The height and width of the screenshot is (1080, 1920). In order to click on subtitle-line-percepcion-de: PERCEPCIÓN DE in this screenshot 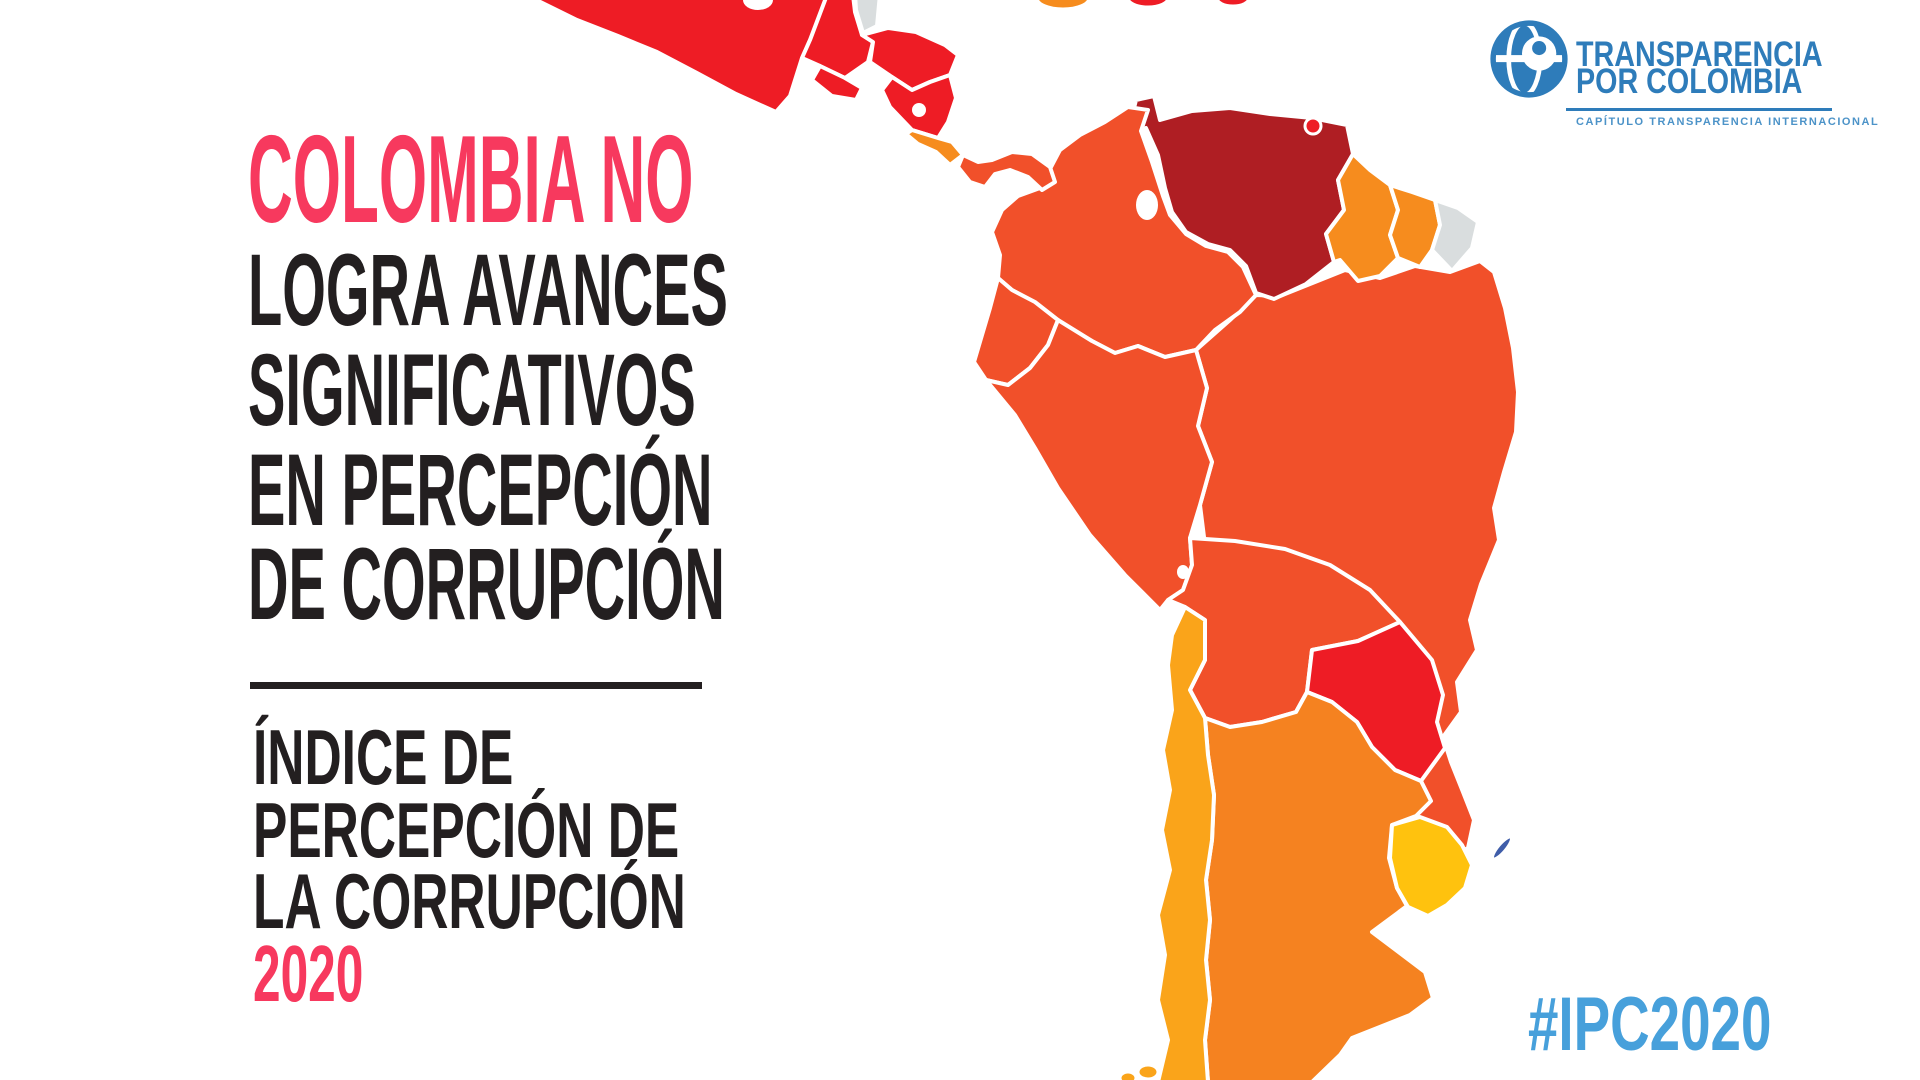, I will do `click(466, 830)`.